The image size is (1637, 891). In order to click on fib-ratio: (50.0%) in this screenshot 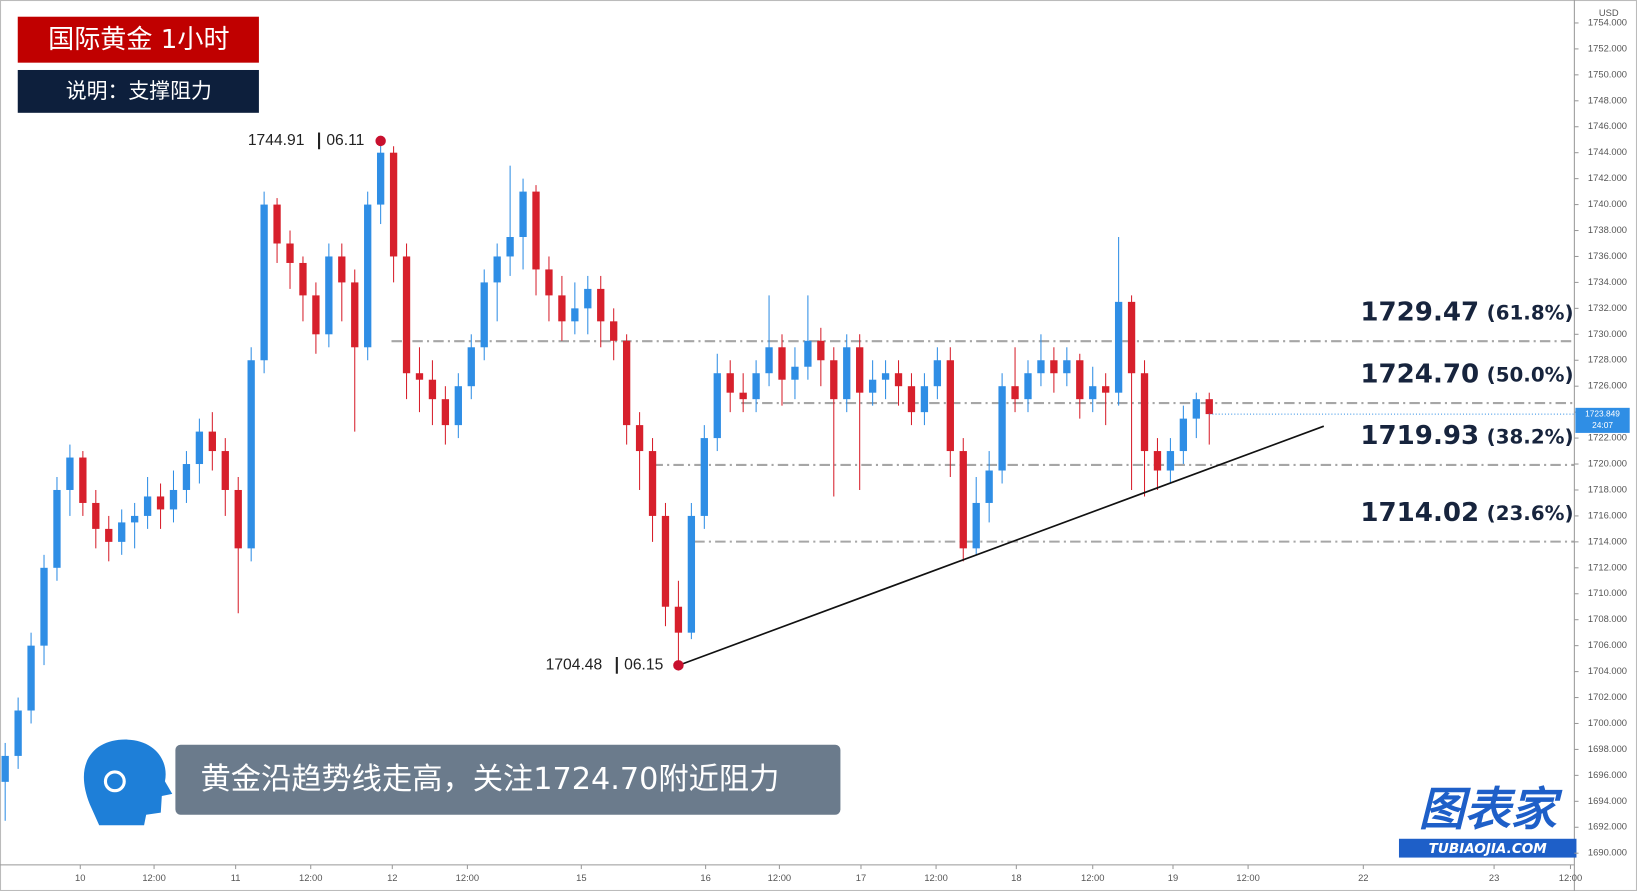, I will do `click(1530, 374)`.